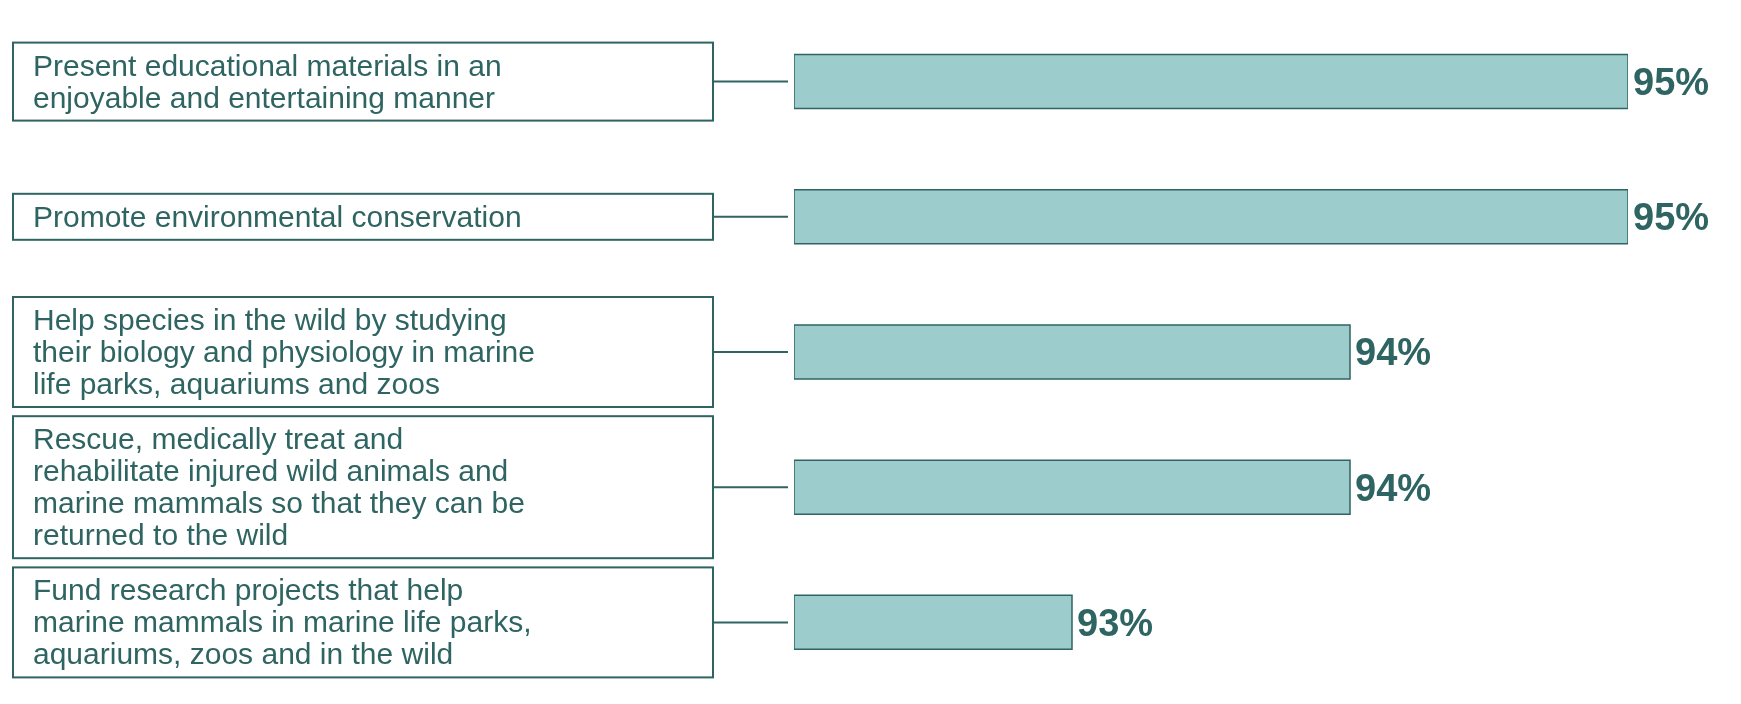 This screenshot has height=704, width=1741. What do you see at coordinates (1115, 622) in the screenshot?
I see `data-label: 93%` at bounding box center [1115, 622].